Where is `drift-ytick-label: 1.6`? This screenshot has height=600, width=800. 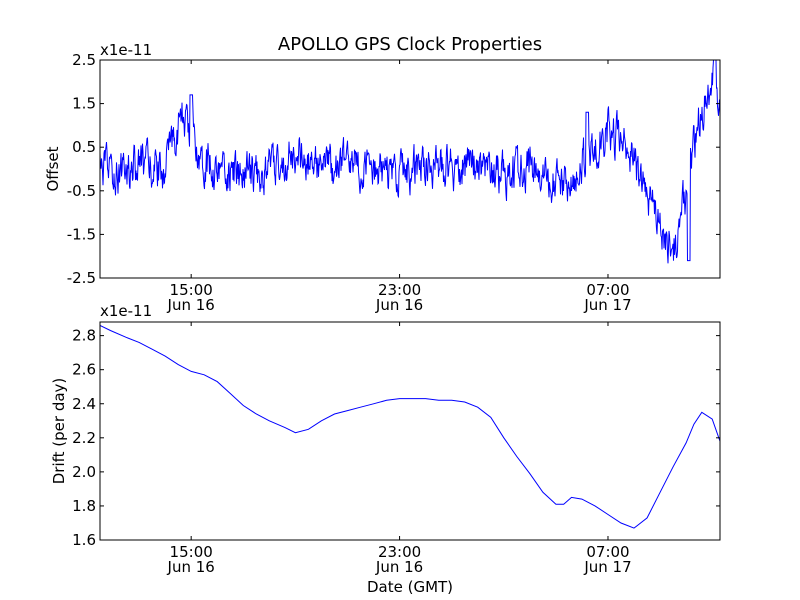
drift-ytick-label: 1.6 is located at coordinates (84, 540).